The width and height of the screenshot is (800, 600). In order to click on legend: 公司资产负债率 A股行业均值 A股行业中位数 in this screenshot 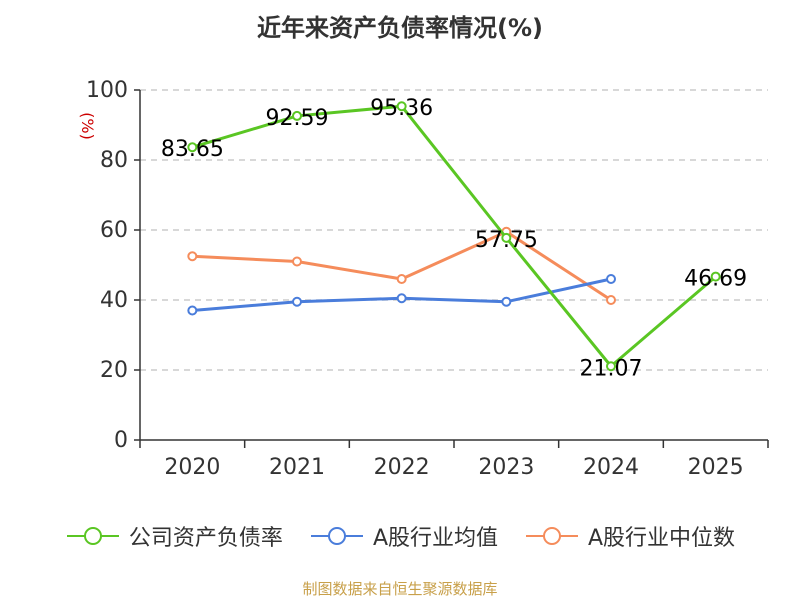, I will do `click(400, 536)`.